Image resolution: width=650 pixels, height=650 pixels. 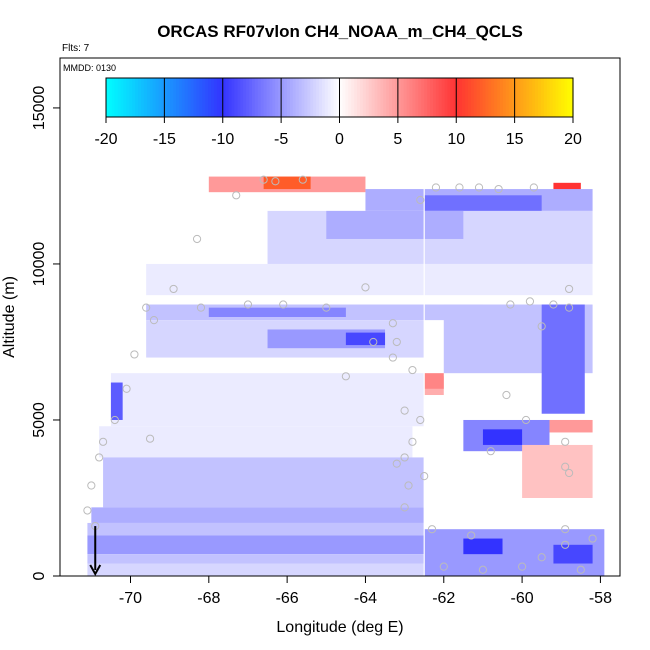 What do you see at coordinates (339, 627) in the screenshot?
I see `x-axis-label: Longitude (deg E)` at bounding box center [339, 627].